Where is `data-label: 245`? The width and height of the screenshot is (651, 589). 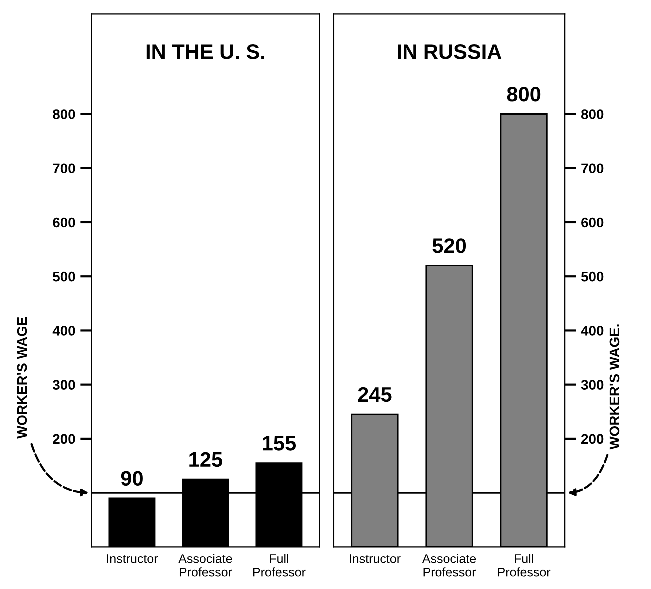 data-label: 245 is located at coordinates (375, 394).